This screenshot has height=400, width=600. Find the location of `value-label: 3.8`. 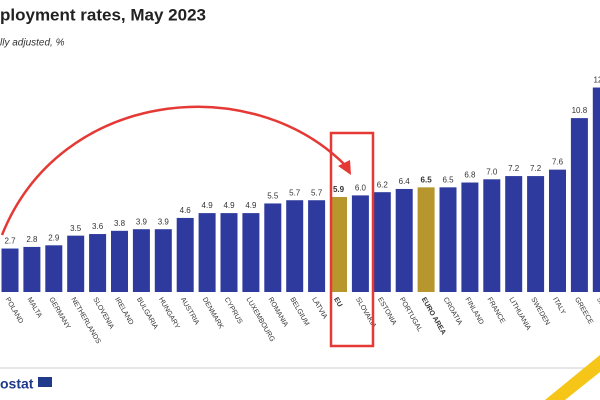

value-label: 3.8 is located at coordinates (120, 223).